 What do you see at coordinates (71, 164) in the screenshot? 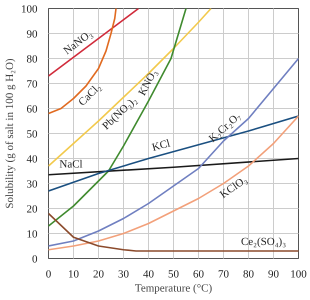
I see `series-label: NaCl` at bounding box center [71, 164].